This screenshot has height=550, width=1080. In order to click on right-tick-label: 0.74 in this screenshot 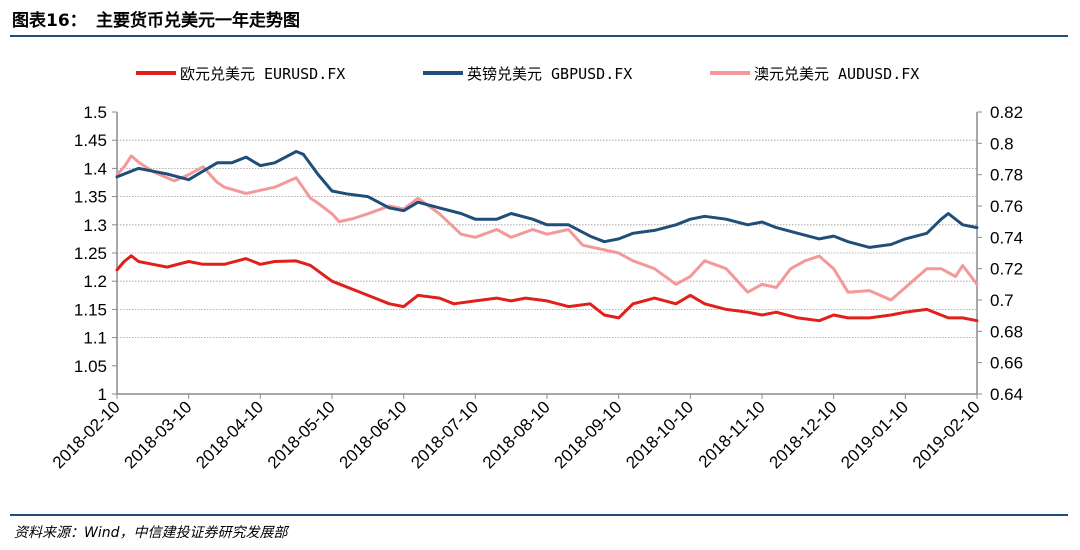, I will do `click(1006, 237)`.